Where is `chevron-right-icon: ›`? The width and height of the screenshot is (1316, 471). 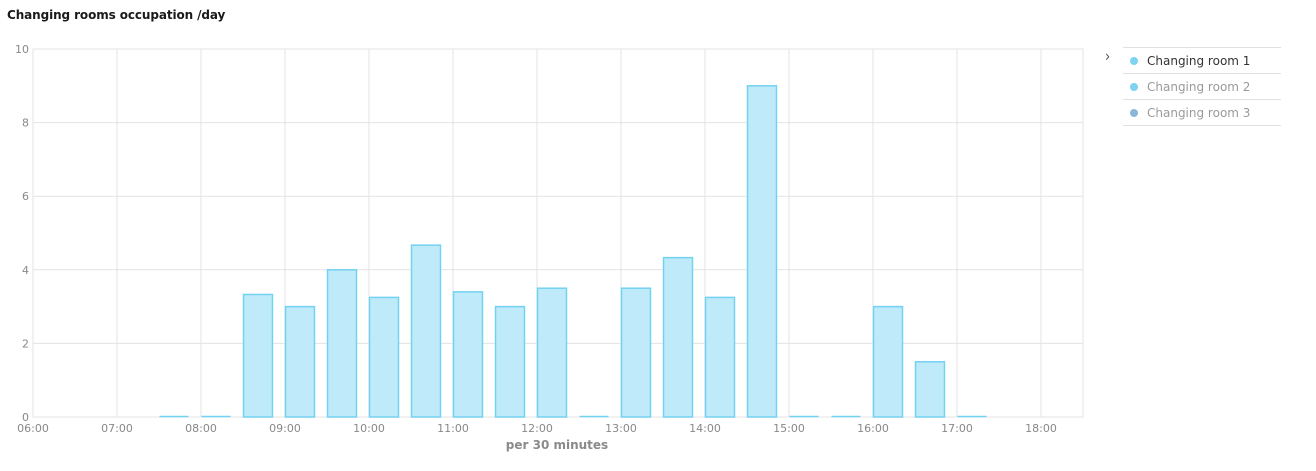
chevron-right-icon: › is located at coordinates (1108, 57).